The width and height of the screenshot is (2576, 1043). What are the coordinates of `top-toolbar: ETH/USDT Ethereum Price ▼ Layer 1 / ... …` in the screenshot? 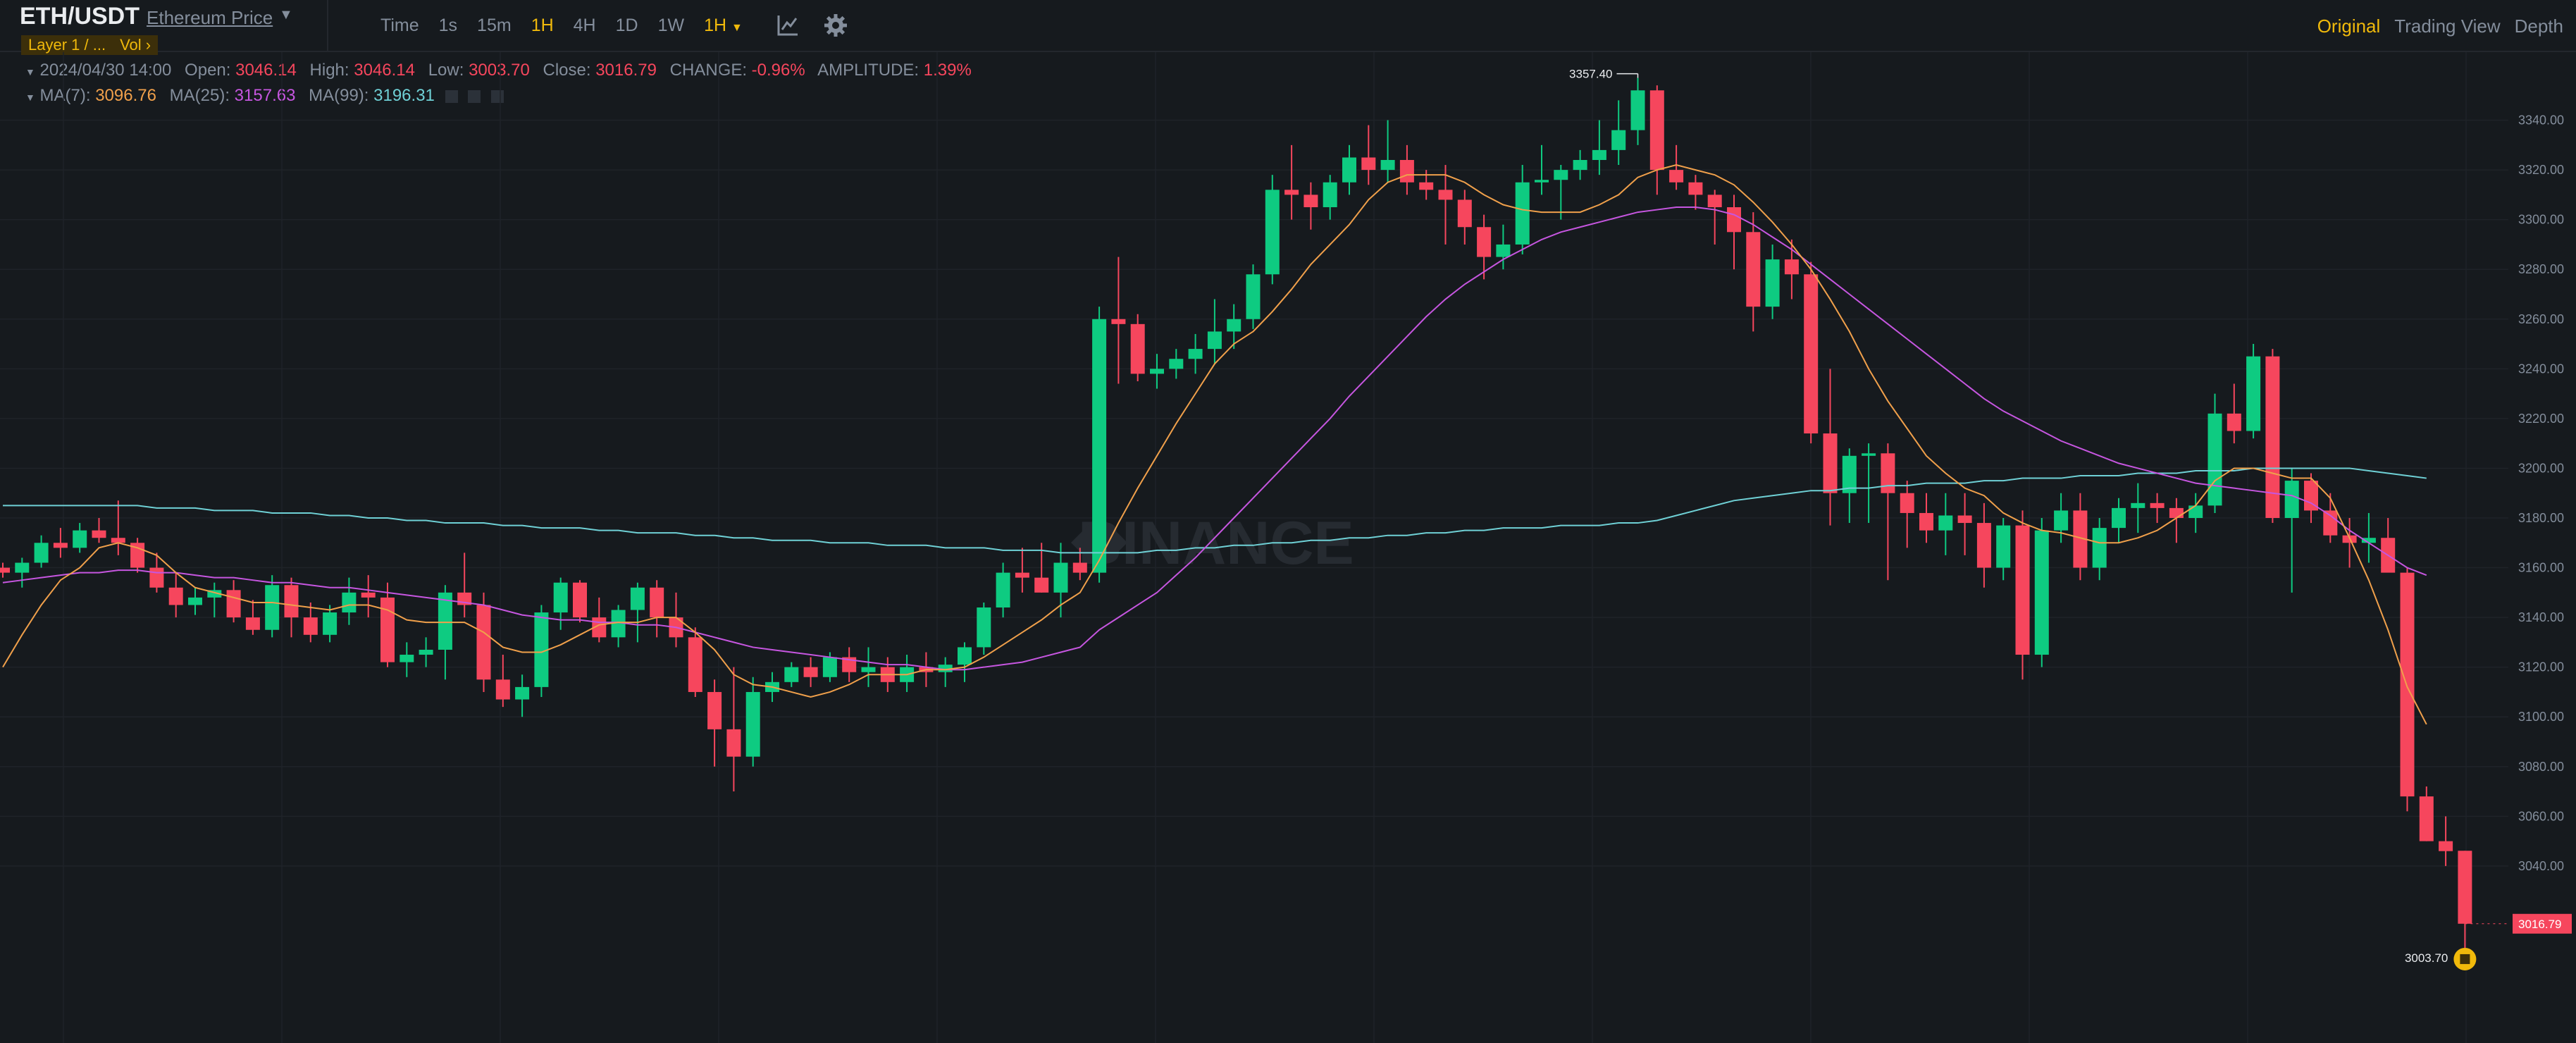 It's located at (1288, 27).